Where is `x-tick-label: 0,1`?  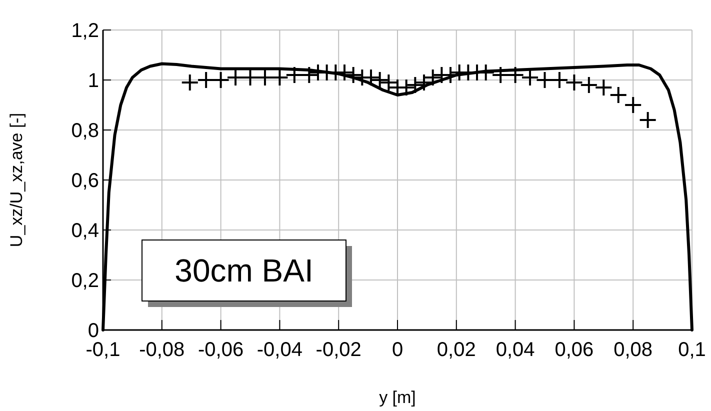
x-tick-label: 0,1 is located at coordinates (692, 350).